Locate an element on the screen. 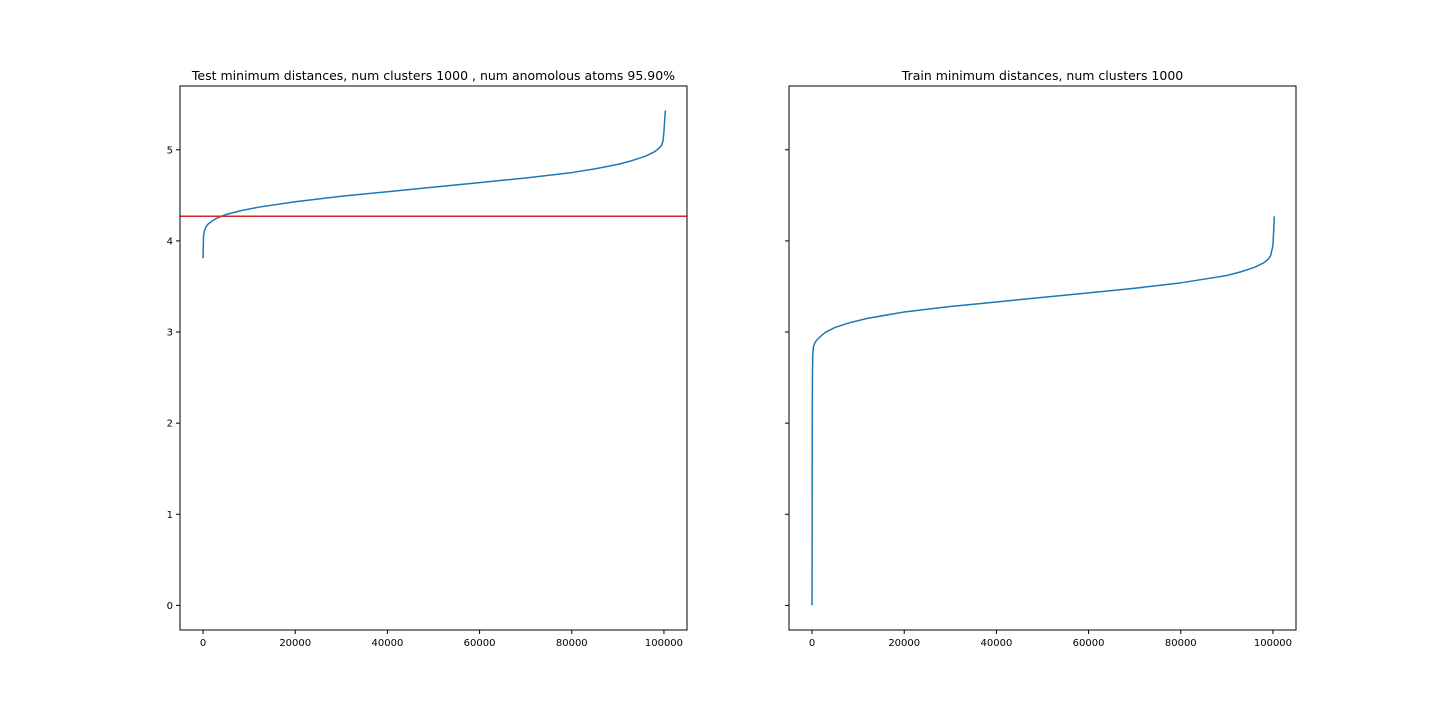 Image resolution: width=1440 pixels, height=720 pixels. test-y-tick-label: 3 is located at coordinates (170, 333).